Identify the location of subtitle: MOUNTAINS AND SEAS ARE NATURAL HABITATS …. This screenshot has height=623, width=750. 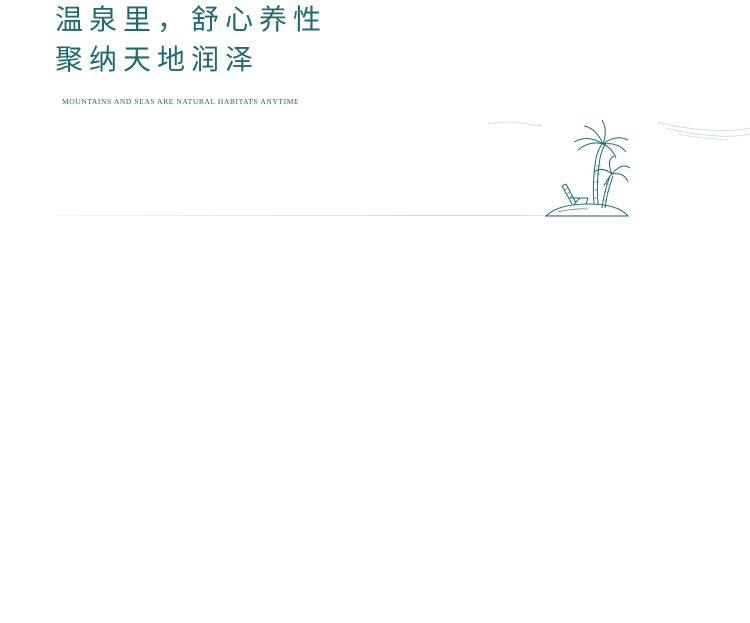
(181, 101).